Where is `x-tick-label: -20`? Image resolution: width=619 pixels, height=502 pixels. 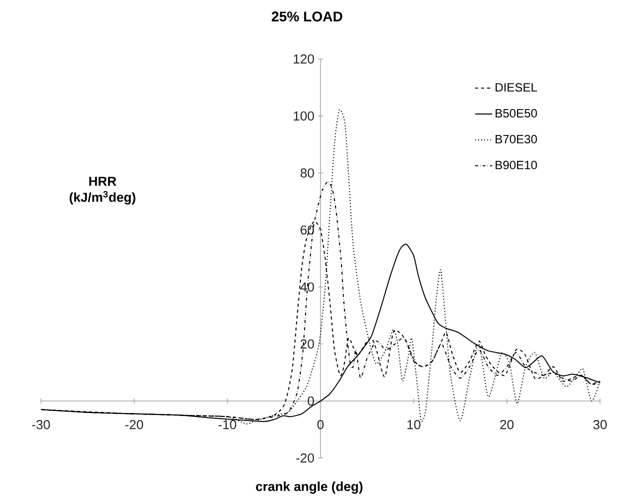 x-tick-label: -20 is located at coordinates (134, 425).